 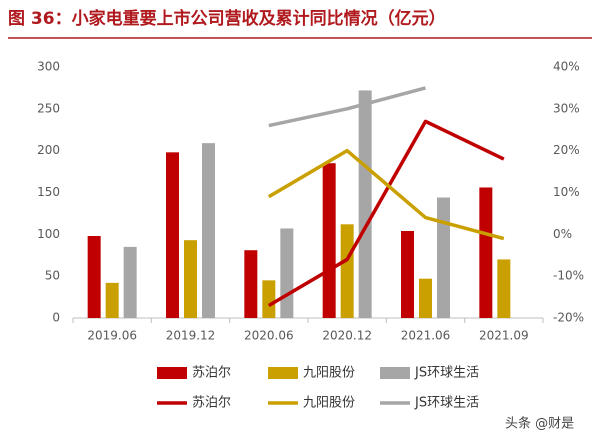 I want to click on y-tick-label: 0, so click(x=56, y=318).